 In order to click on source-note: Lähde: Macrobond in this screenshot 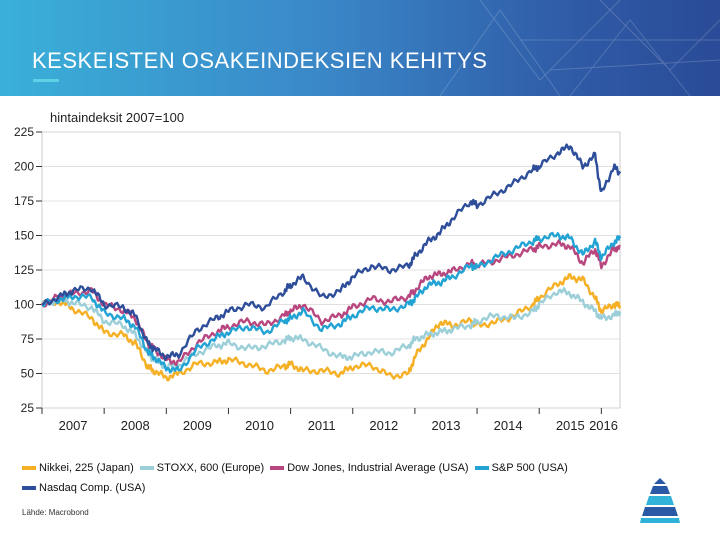, I will do `click(55, 512)`.